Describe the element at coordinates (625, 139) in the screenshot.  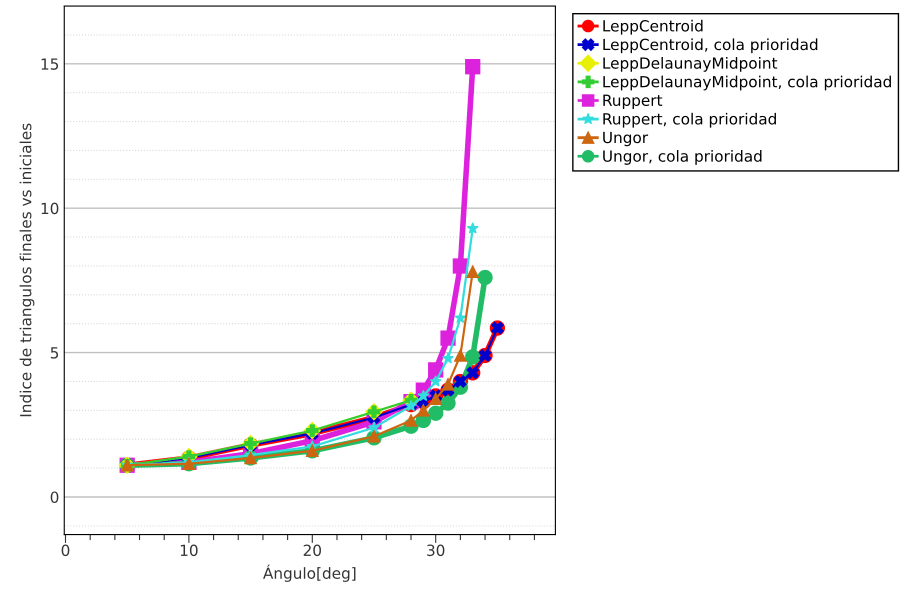
I see `legend-label: Ungor` at that location.